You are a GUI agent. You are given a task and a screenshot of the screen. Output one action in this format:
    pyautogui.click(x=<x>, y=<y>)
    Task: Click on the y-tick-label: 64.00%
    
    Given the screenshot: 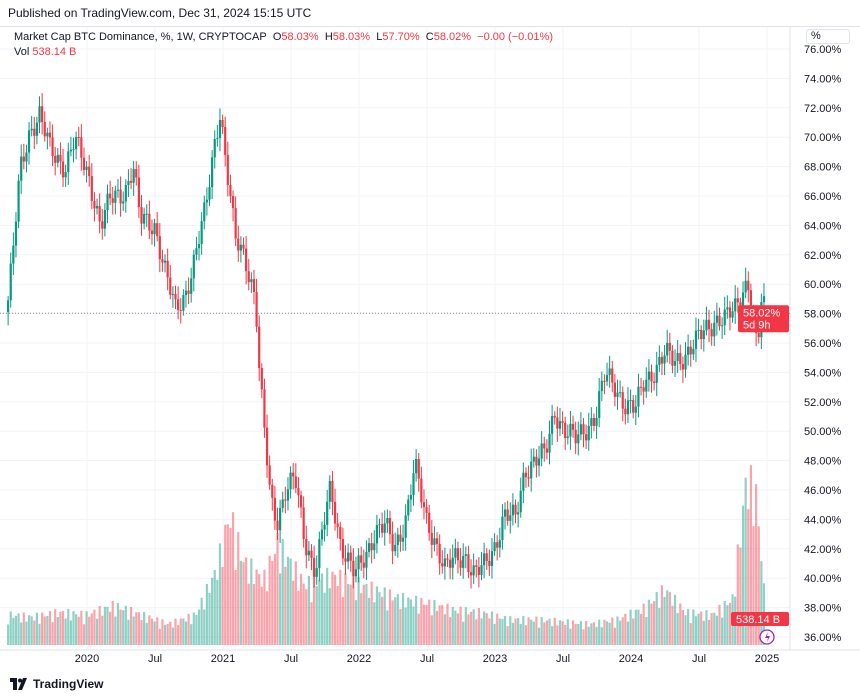 What is the action you would take?
    pyautogui.click(x=823, y=226)
    